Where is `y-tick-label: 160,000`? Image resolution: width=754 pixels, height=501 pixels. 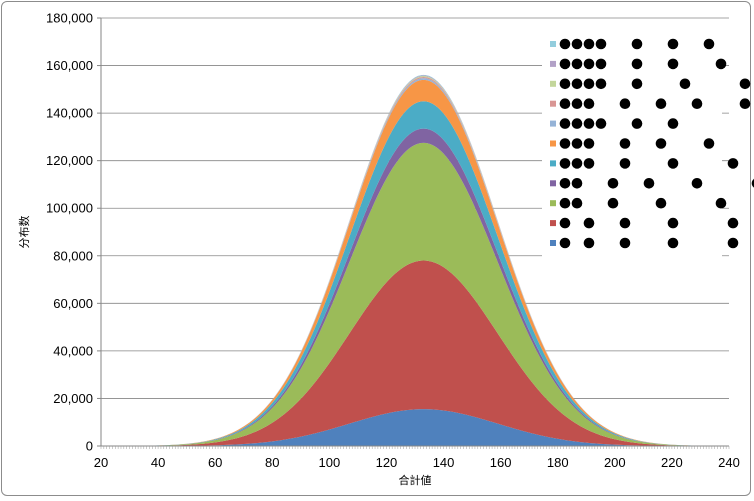
y-tick-label: 160,000 is located at coordinates (69, 65).